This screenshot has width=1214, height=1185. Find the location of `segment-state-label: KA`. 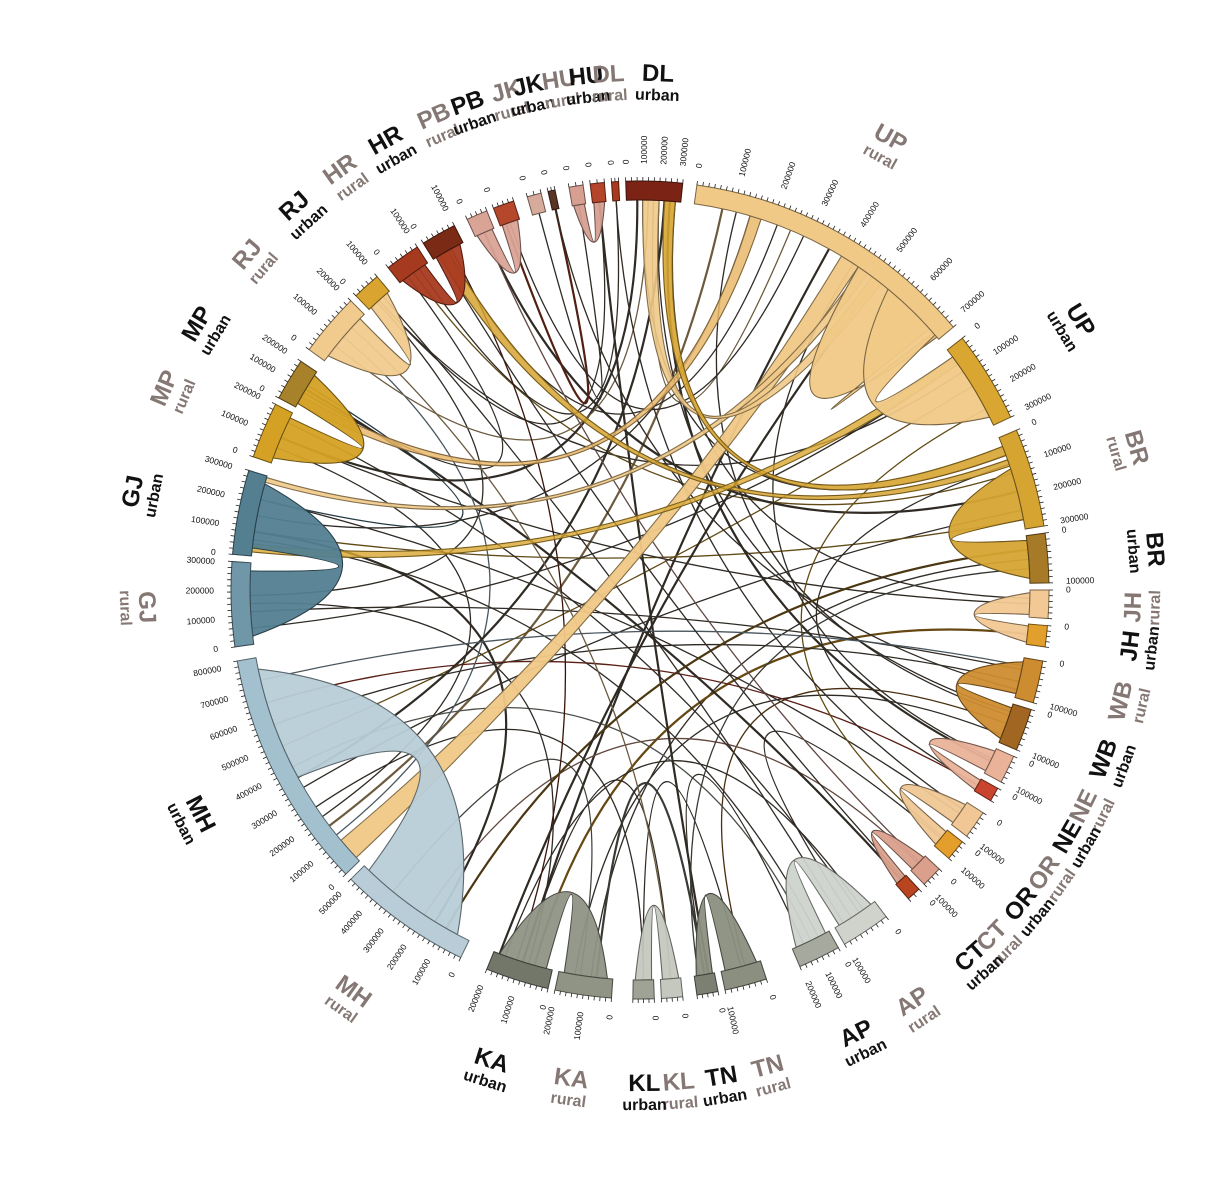

segment-state-label: KA is located at coordinates (571, 1079).